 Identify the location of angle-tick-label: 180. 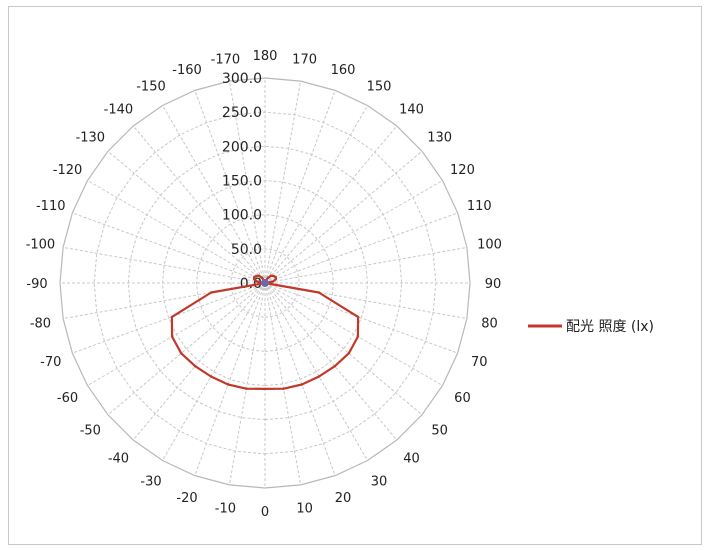
(265, 56).